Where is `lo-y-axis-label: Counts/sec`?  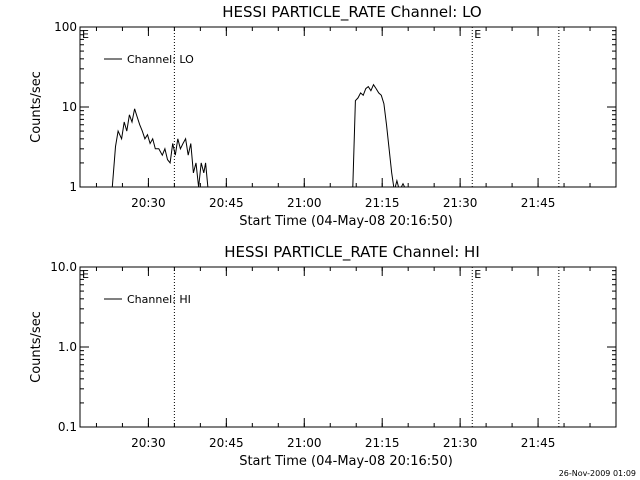 lo-y-axis-label: Counts/sec is located at coordinates (36, 107).